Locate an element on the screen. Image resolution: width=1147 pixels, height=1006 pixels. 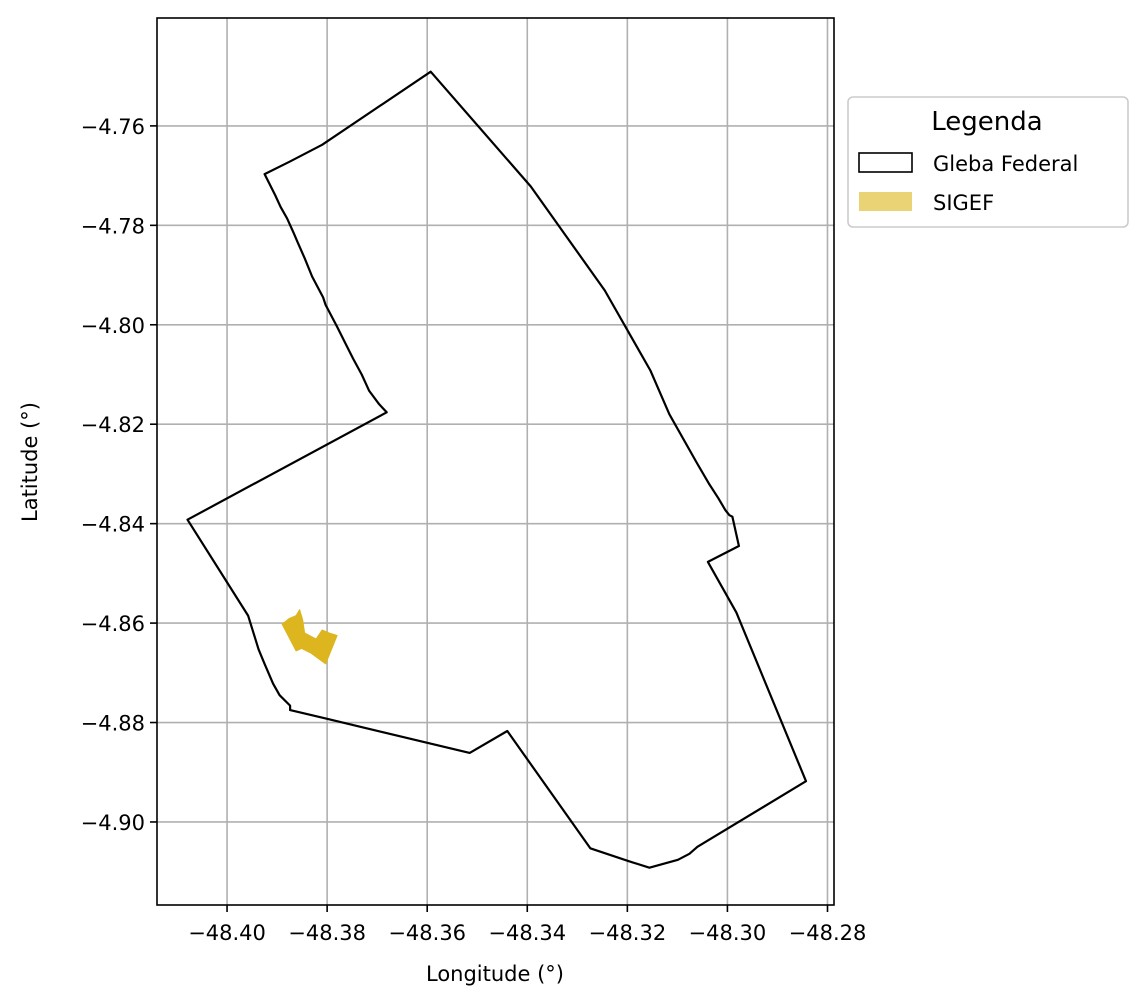
legend-swatch-sigef is located at coordinates (885, 201).